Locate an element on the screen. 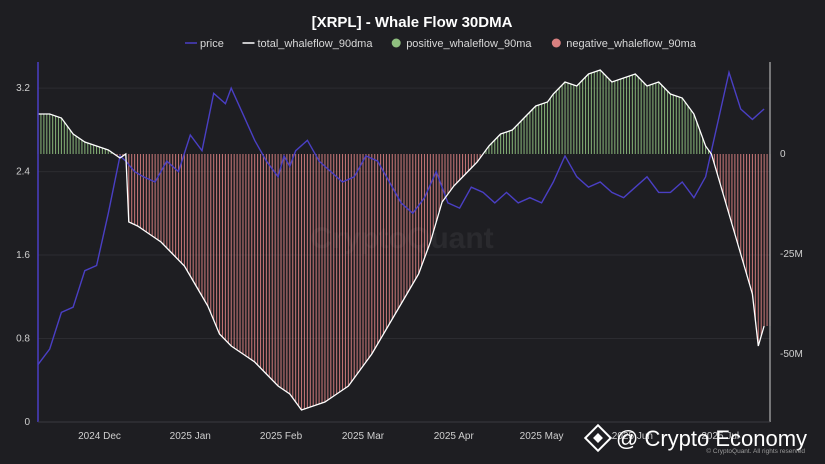 The image size is (825, 464). legend-label: negative_whaleflow_90ma is located at coordinates (631, 44).